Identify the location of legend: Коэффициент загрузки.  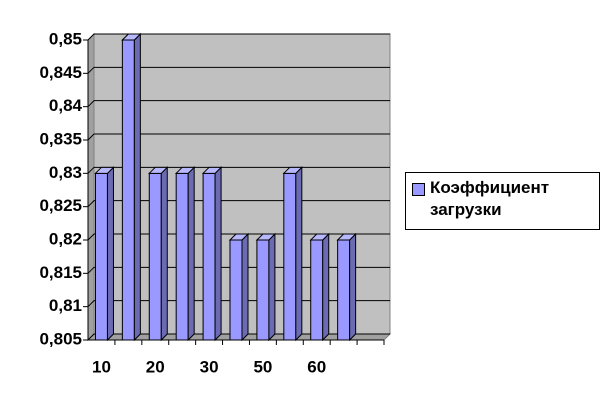
(502, 201).